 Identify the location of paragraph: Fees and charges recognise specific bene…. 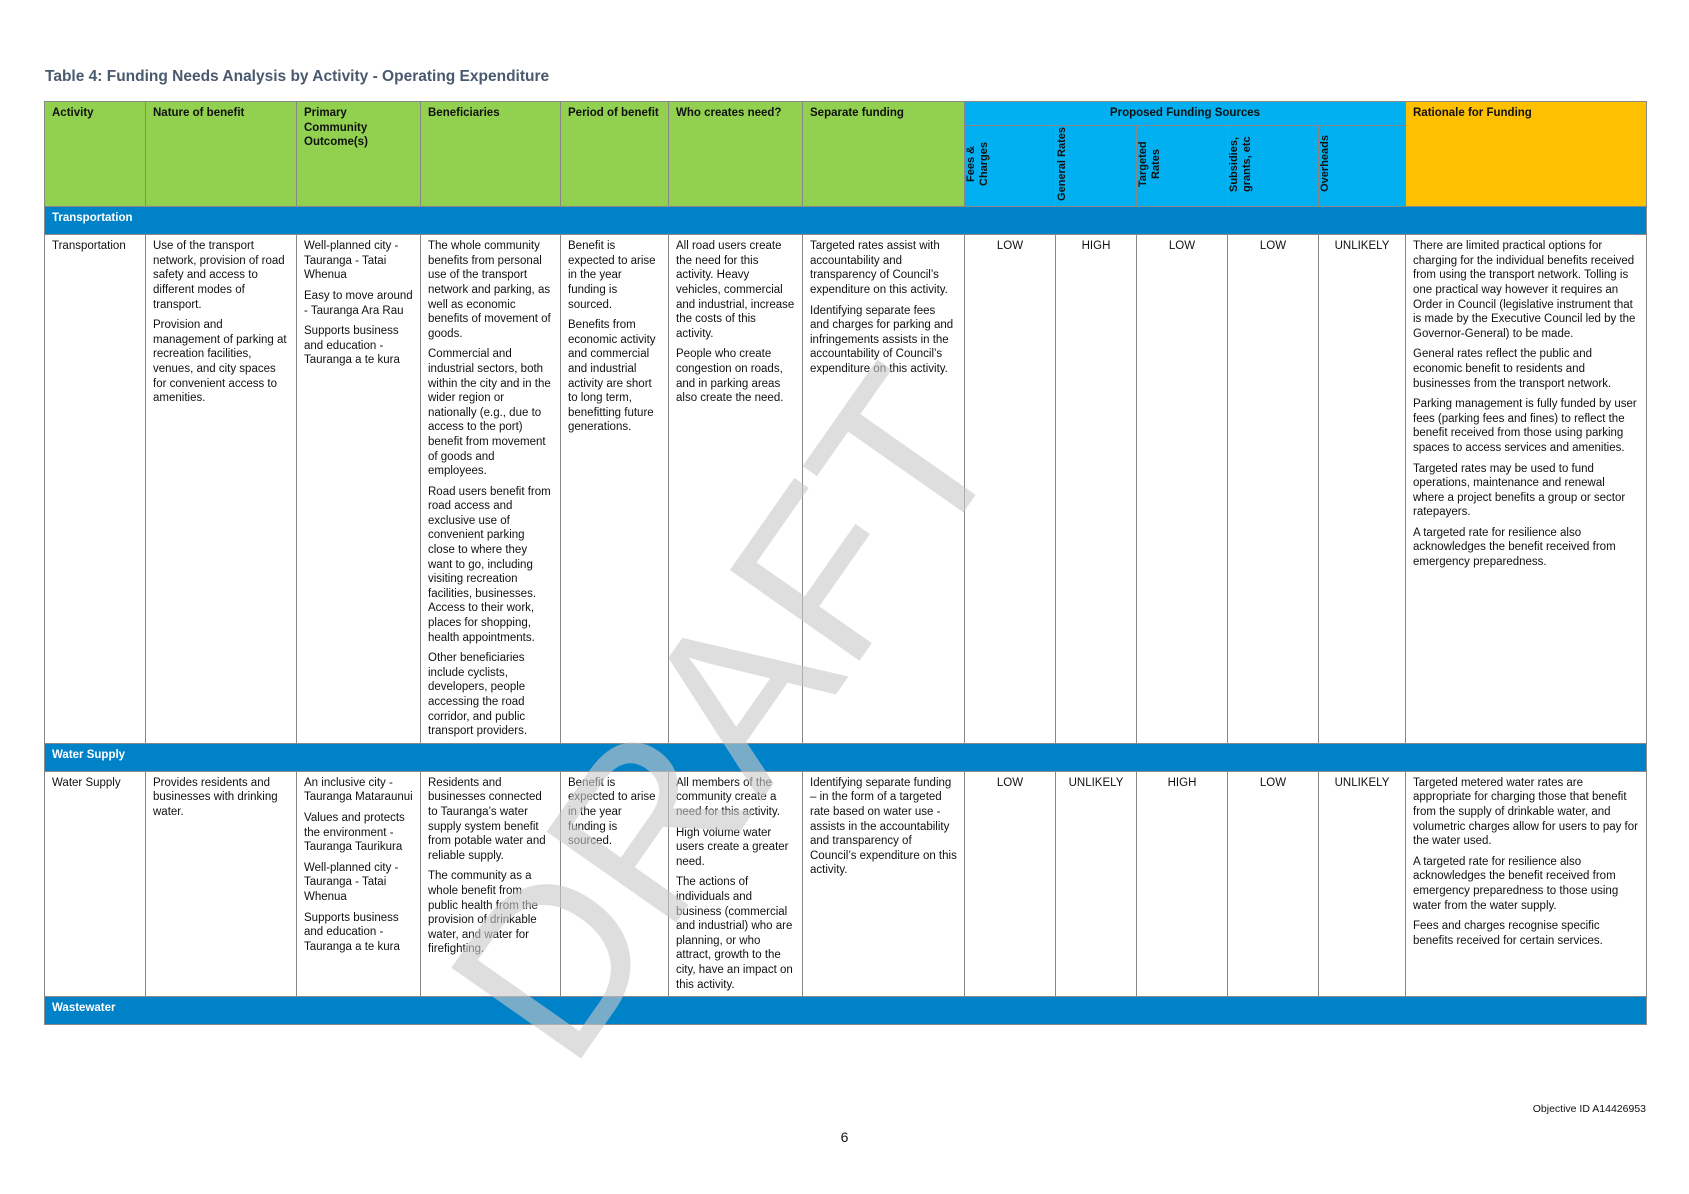
(1508, 933).